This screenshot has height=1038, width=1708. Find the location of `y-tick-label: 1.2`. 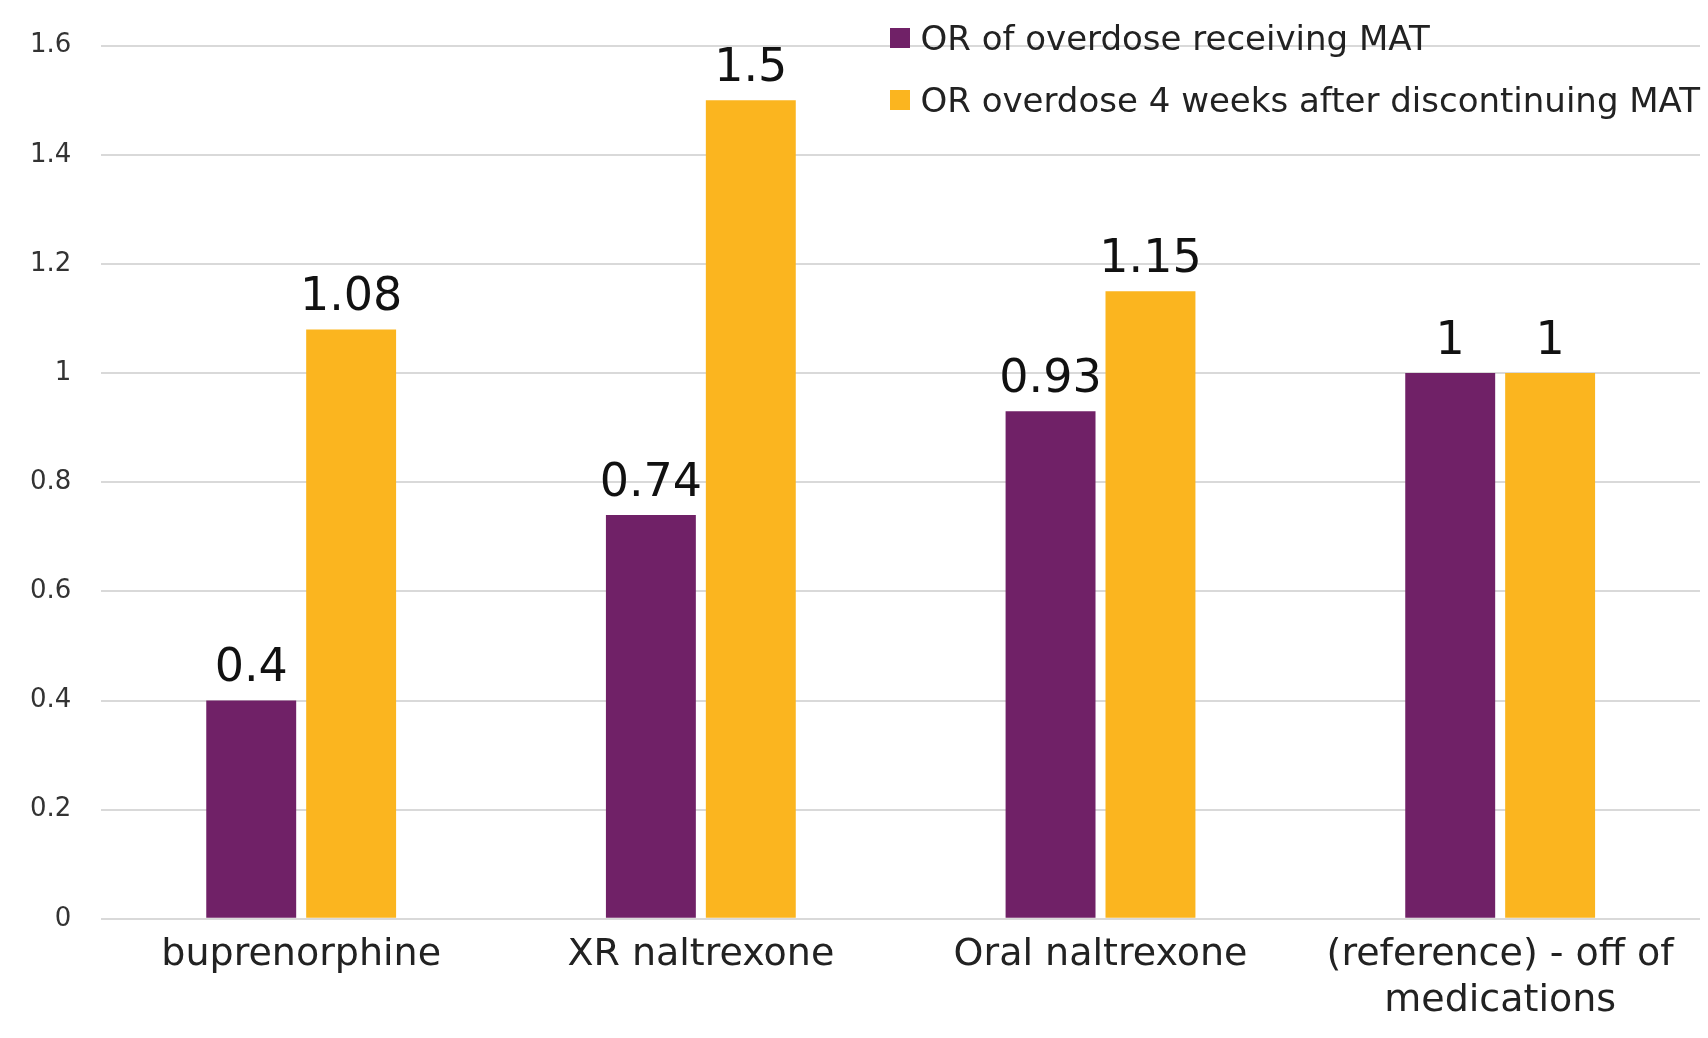

y-tick-label: 1.2 is located at coordinates (50, 261).